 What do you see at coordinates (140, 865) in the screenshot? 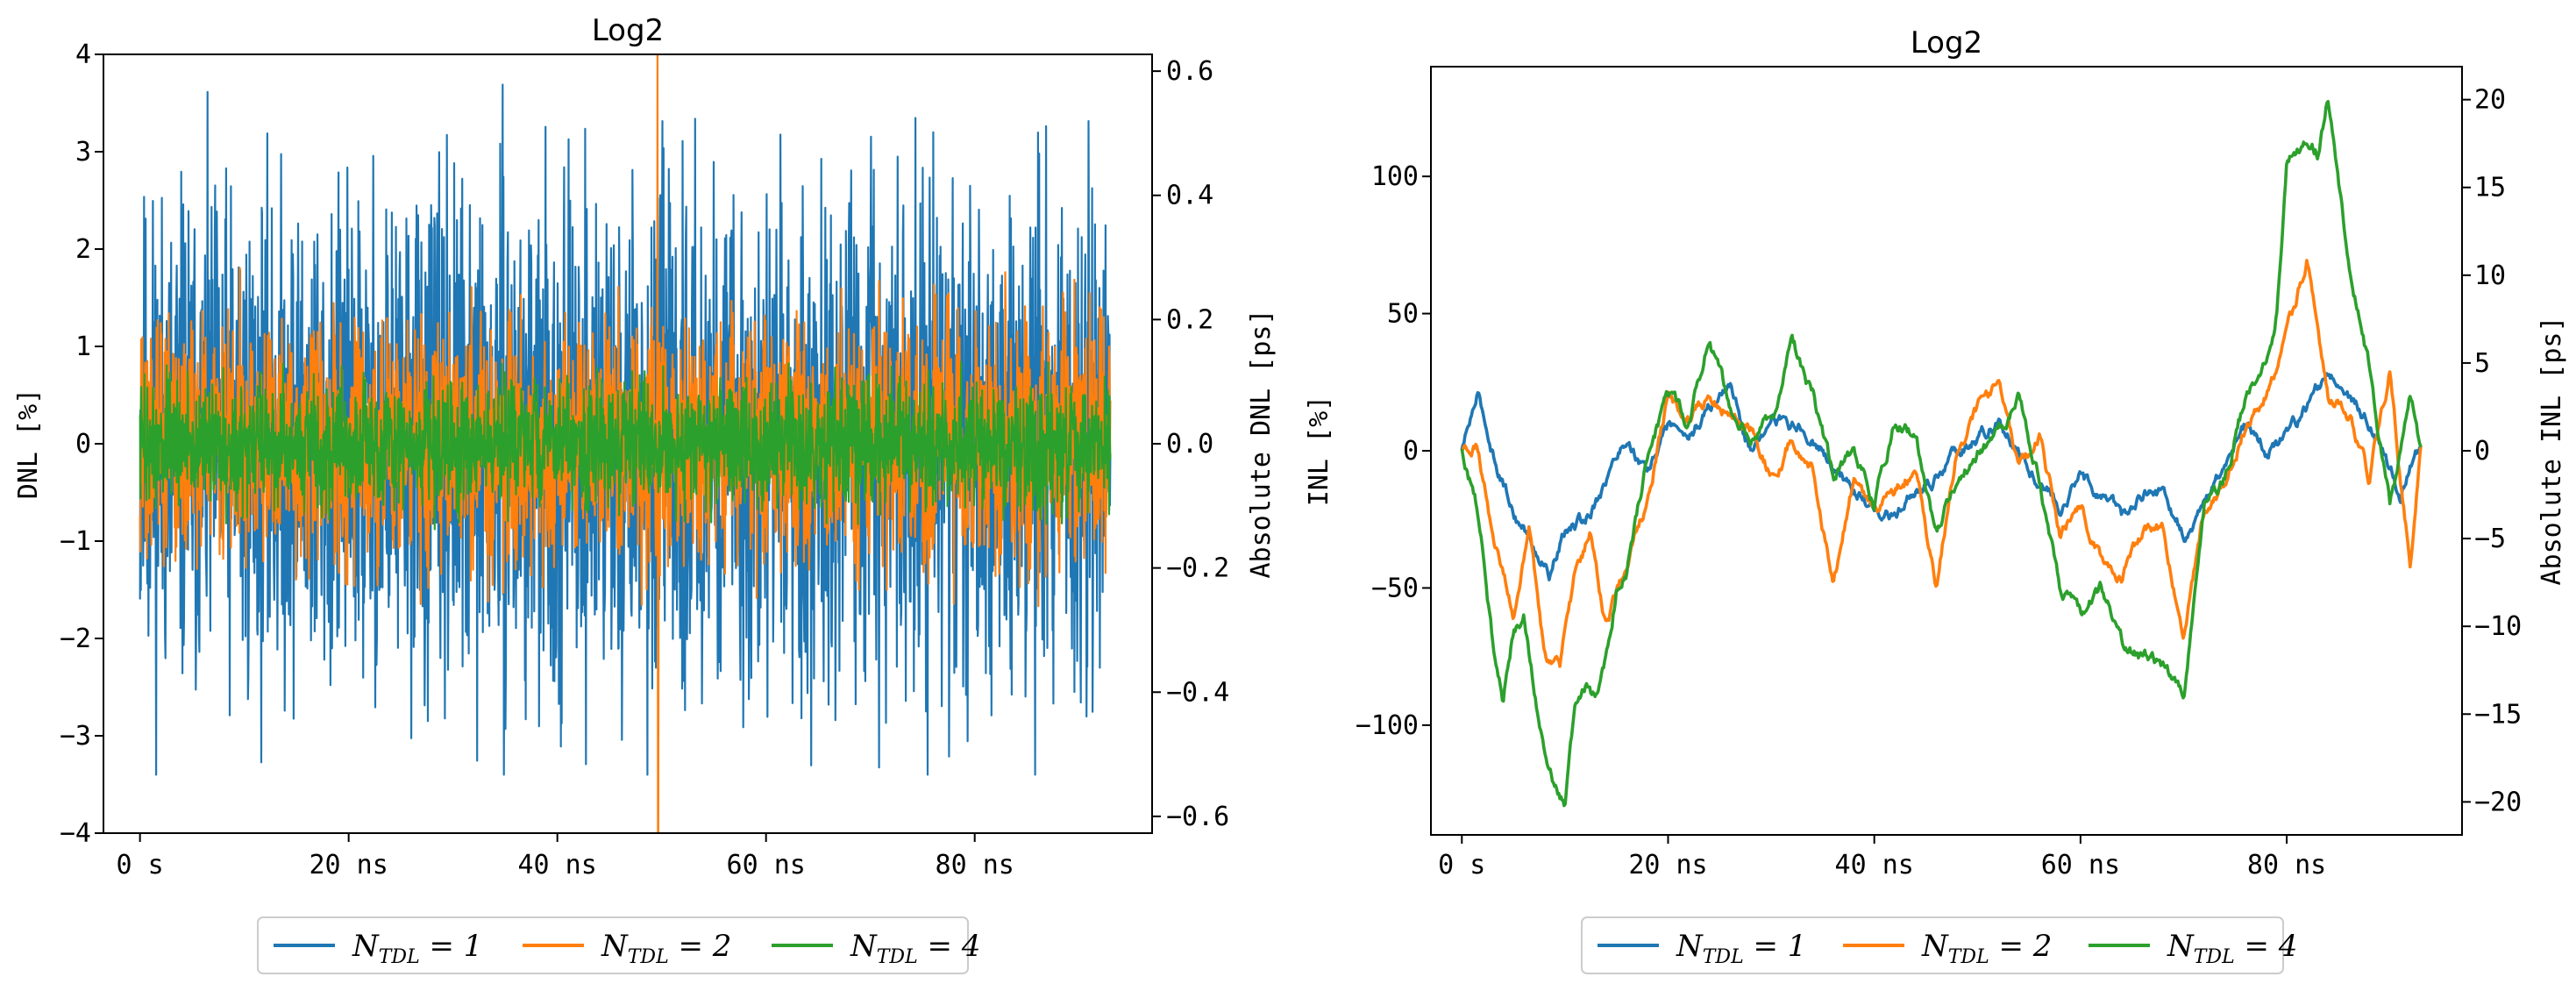
I see `dnl-x-tick-label: 0 s` at bounding box center [140, 865].